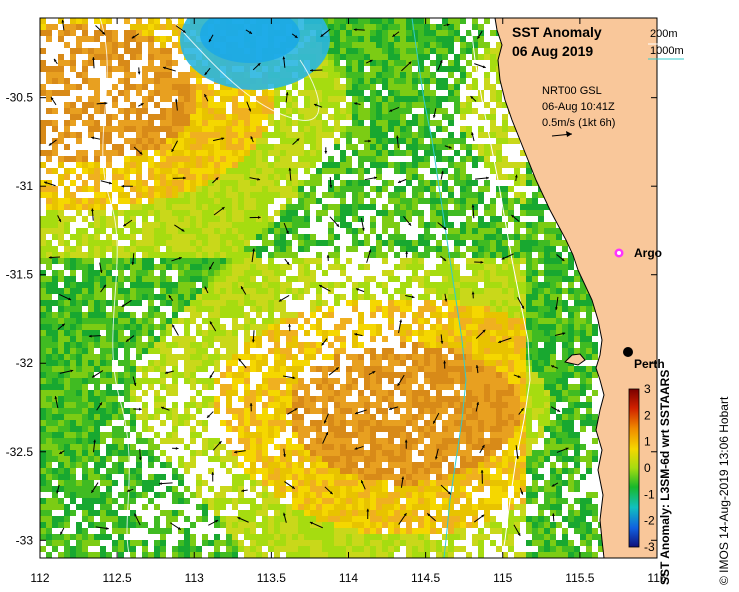  I want to click on contour-1000m, so click(439, 288).